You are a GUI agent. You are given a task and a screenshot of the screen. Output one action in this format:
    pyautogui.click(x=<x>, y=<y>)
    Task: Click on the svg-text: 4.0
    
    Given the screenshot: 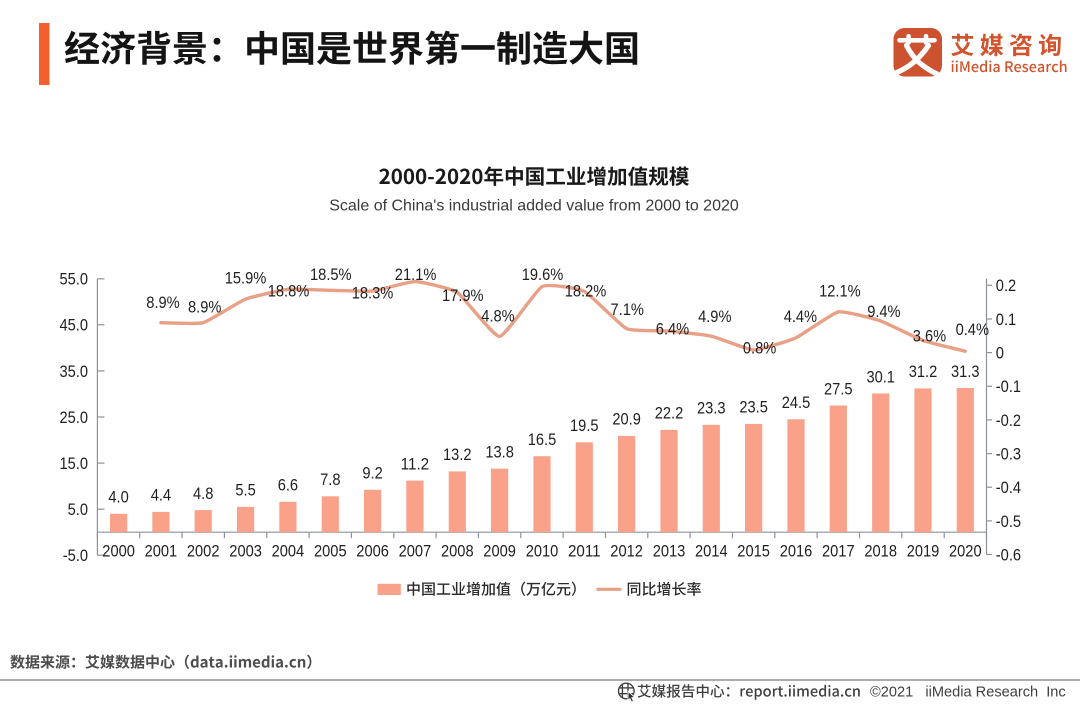 What is the action you would take?
    pyautogui.click(x=118, y=498)
    